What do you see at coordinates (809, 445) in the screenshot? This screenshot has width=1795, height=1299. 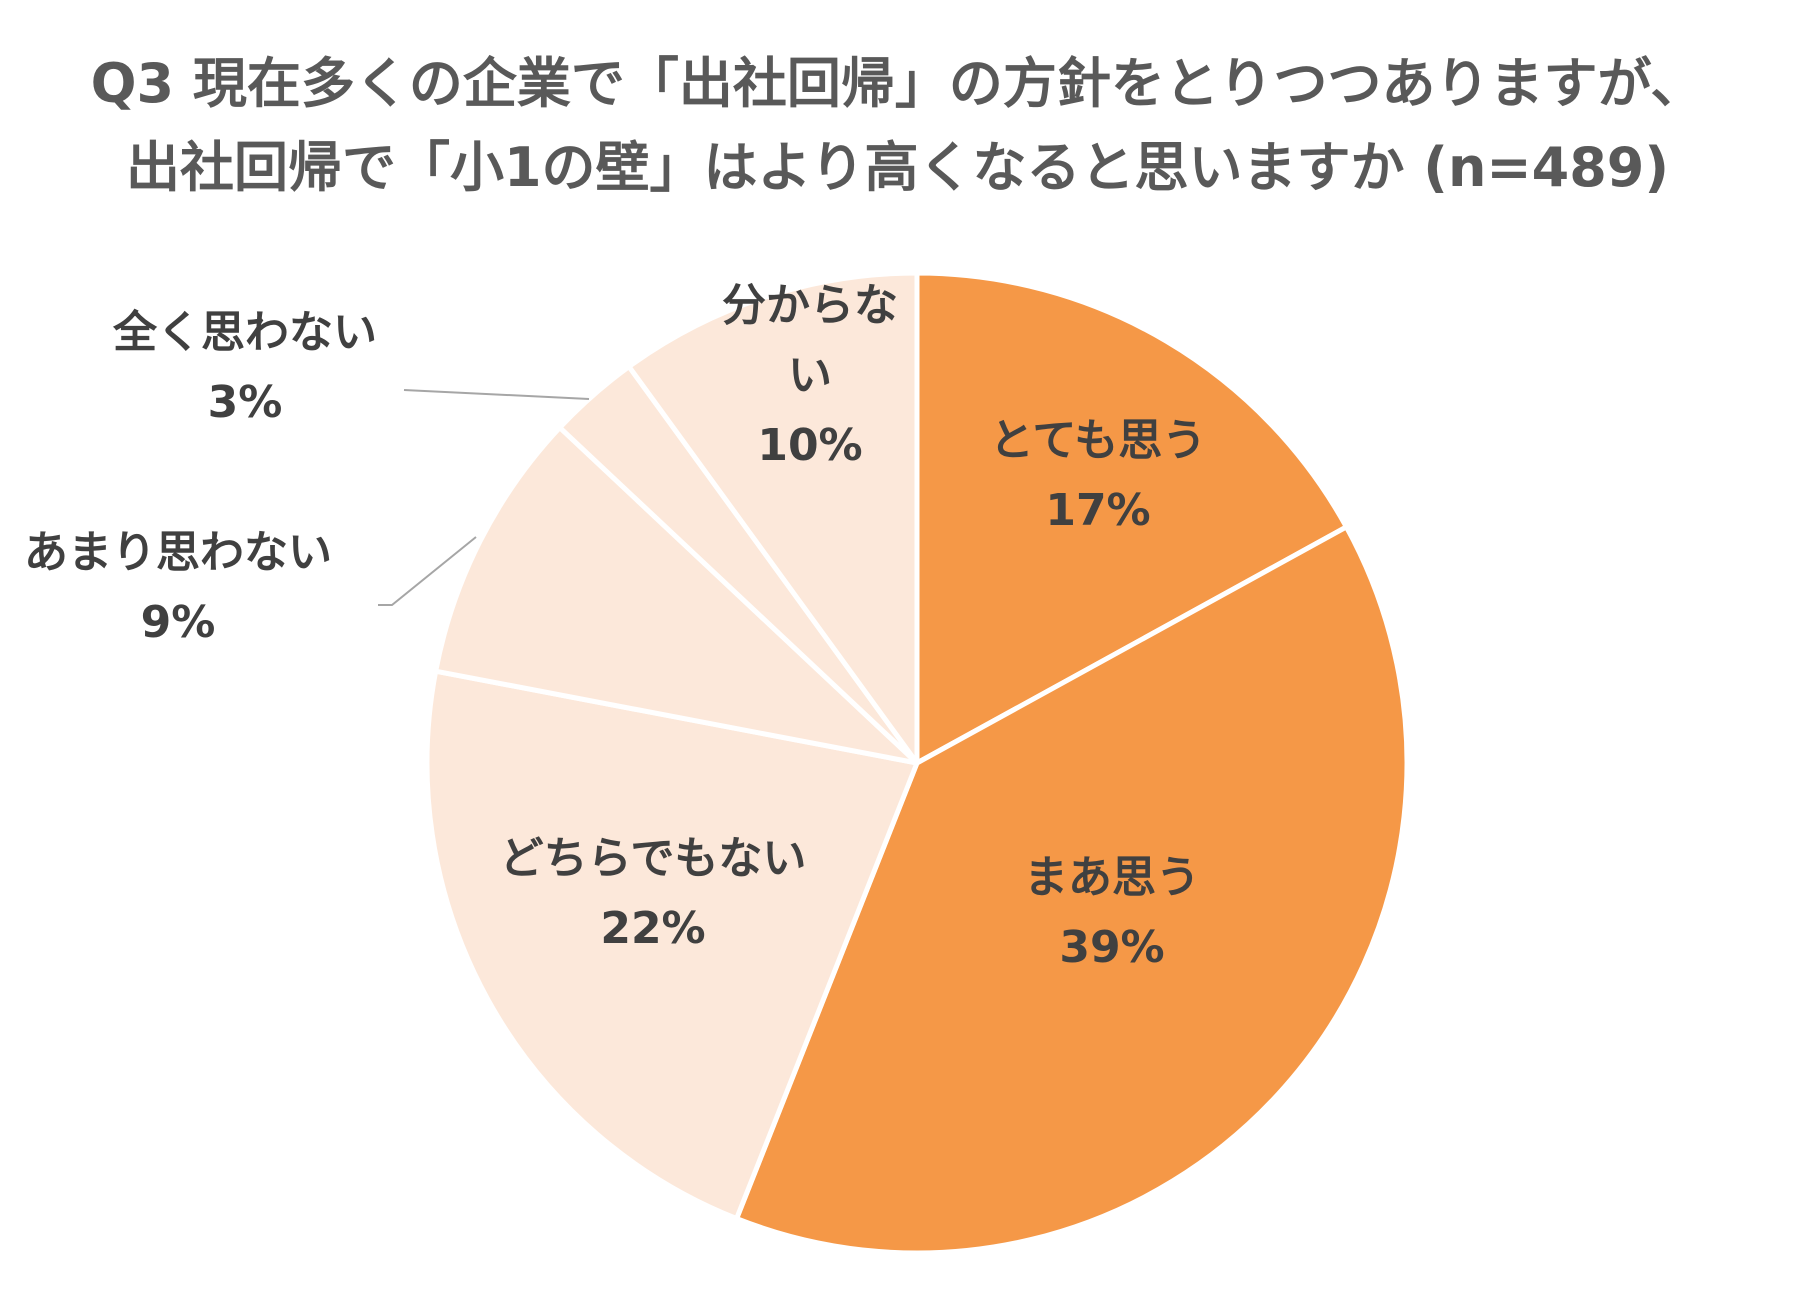 I see `slice-5-value-label: 10%` at bounding box center [809, 445].